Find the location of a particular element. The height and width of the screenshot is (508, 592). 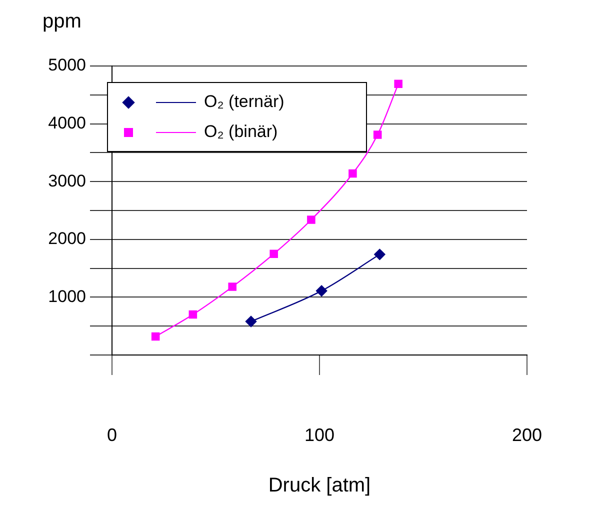

x-axis-title: Druck [atm] is located at coordinates (319, 485).